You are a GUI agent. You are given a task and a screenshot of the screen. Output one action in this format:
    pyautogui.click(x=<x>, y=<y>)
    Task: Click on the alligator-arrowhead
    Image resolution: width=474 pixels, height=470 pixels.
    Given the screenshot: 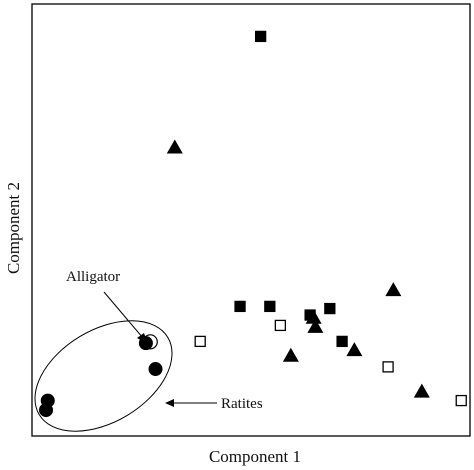 What is the action you would take?
    pyautogui.click(x=142, y=338)
    